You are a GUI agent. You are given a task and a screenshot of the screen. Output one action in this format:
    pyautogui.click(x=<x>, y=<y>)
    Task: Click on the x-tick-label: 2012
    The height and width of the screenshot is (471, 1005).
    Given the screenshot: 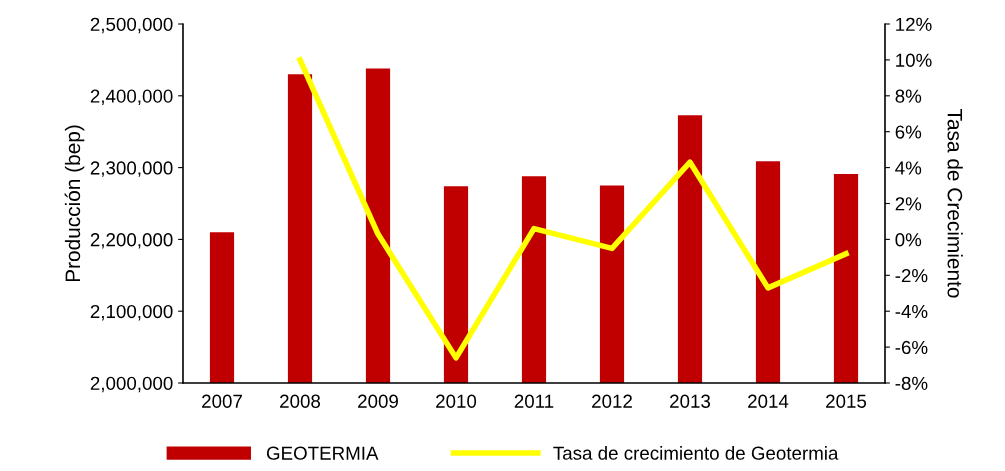 What is the action you would take?
    pyautogui.click(x=612, y=401)
    